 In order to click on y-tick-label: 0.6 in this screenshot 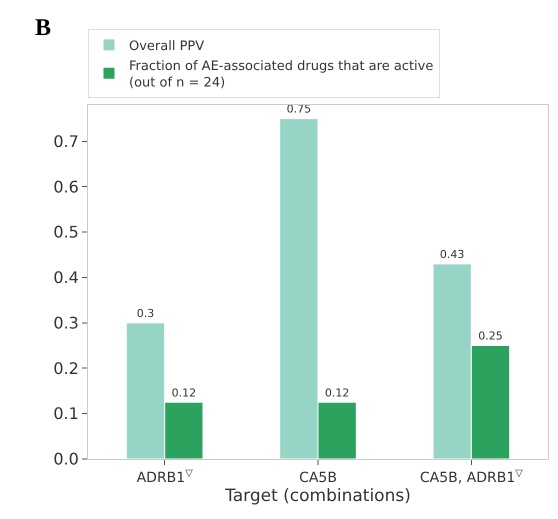, I will do `click(66, 186)`.